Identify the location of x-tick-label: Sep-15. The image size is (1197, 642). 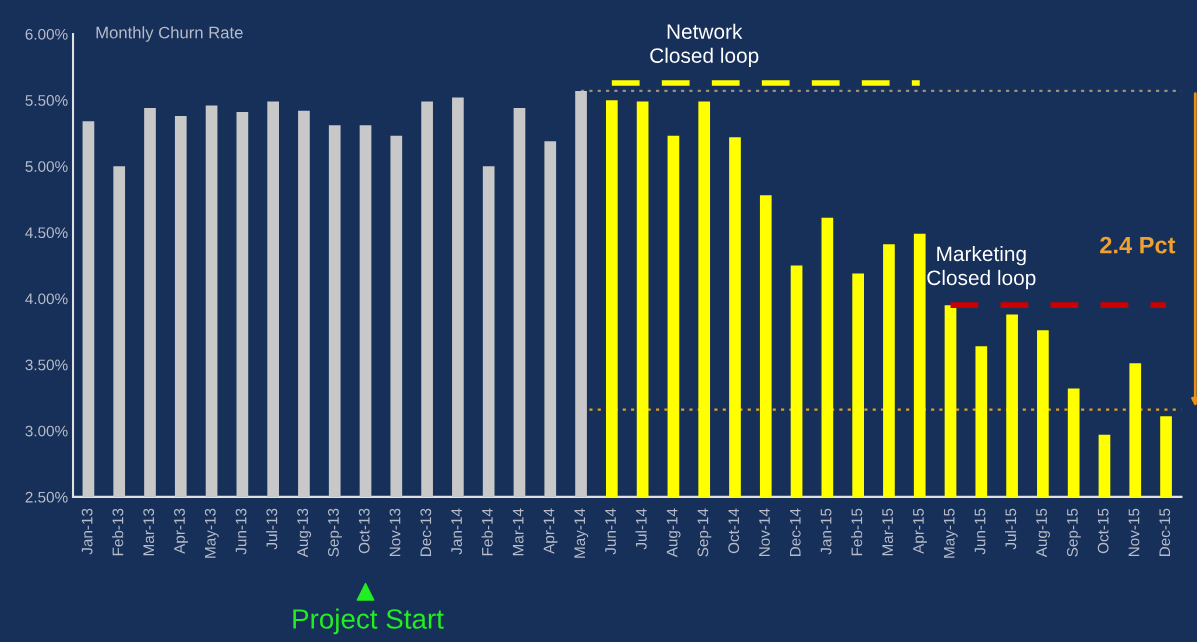
(1073, 532).